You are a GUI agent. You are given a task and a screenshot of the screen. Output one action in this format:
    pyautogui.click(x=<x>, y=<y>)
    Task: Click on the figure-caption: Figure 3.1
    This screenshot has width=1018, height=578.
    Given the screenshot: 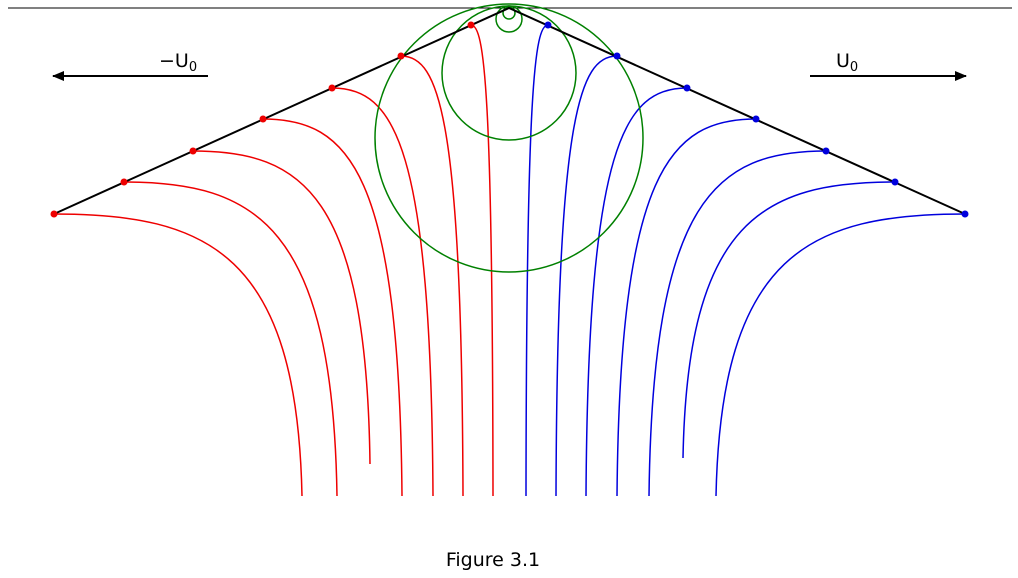 What is the action you would take?
    pyautogui.click(x=493, y=560)
    